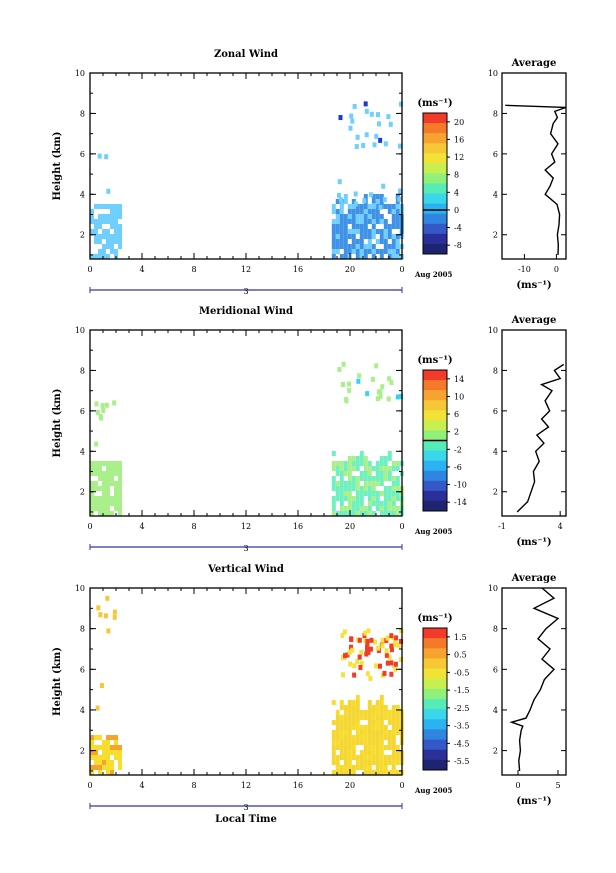 Image resolution: width=616 pixels, height=873 pixels. I want to click on colorbar-tick-label: -3.5, so click(461, 726).